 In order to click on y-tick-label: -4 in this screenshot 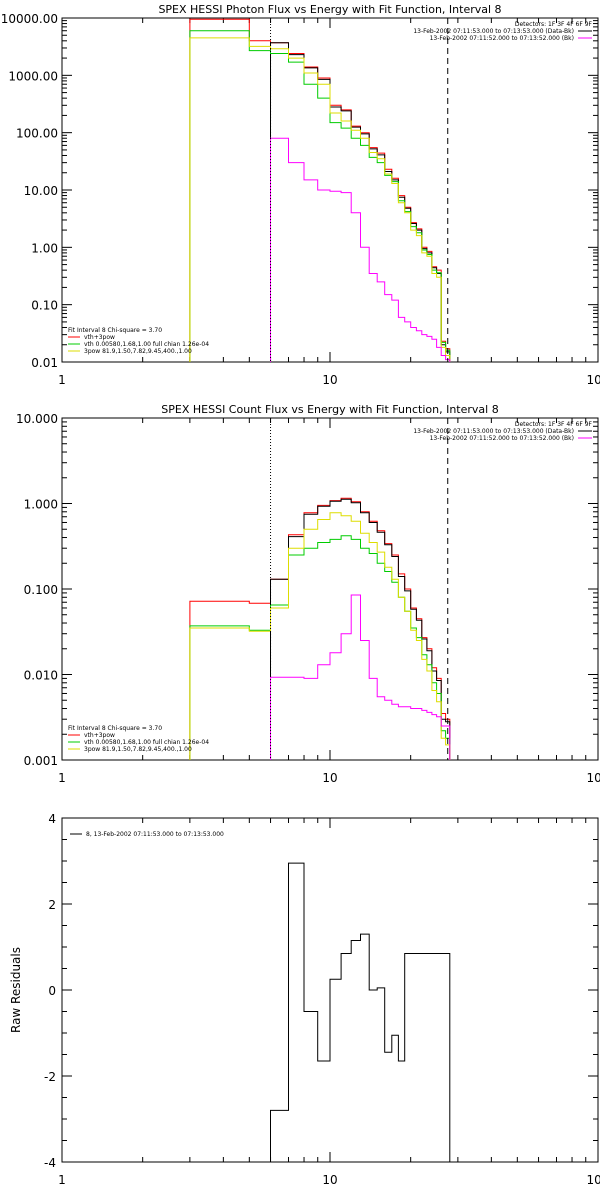, I will do `click(50, 1163)`.